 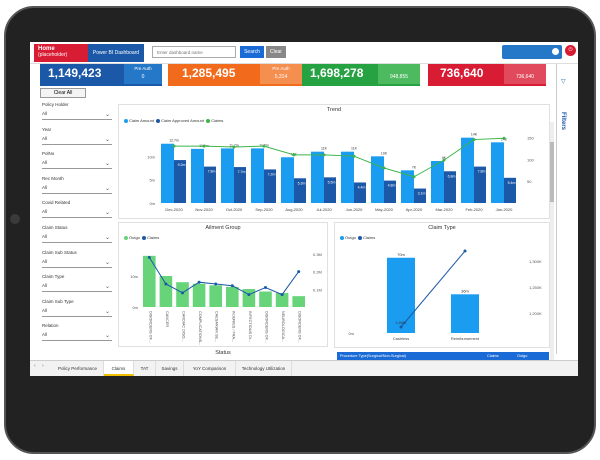 What do you see at coordinates (552, 247) in the screenshot?
I see `vertical-scrollbar` at bounding box center [552, 247].